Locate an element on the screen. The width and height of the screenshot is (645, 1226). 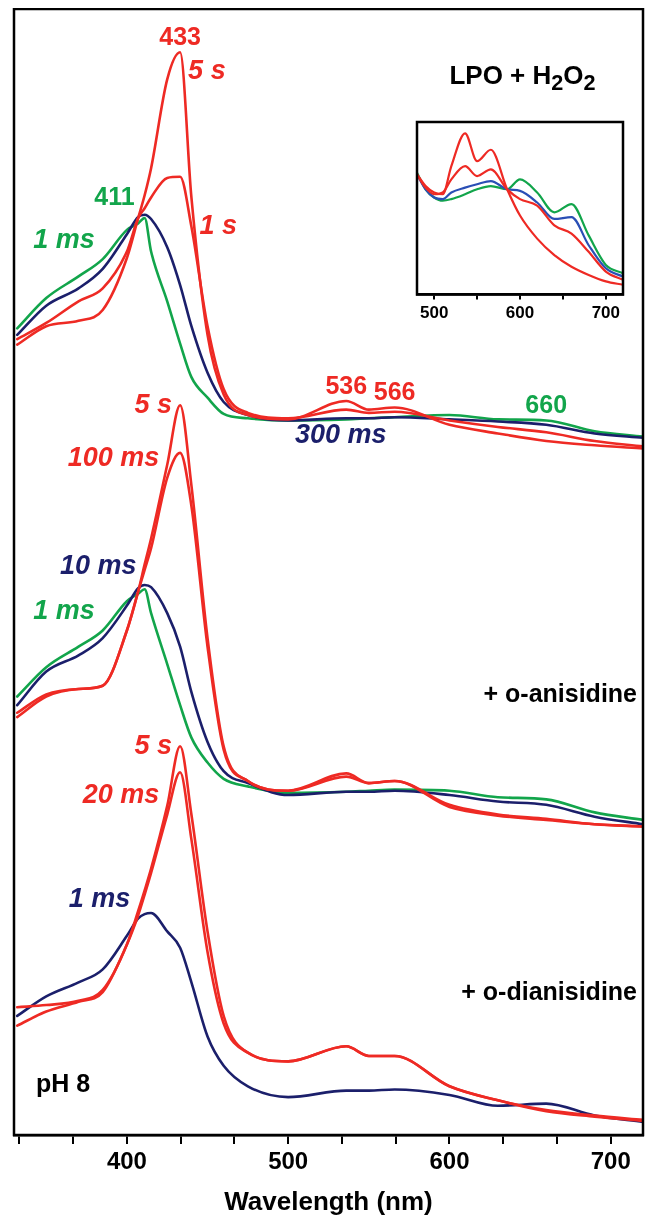
annotation: + o-anisidine is located at coordinates (560, 692).